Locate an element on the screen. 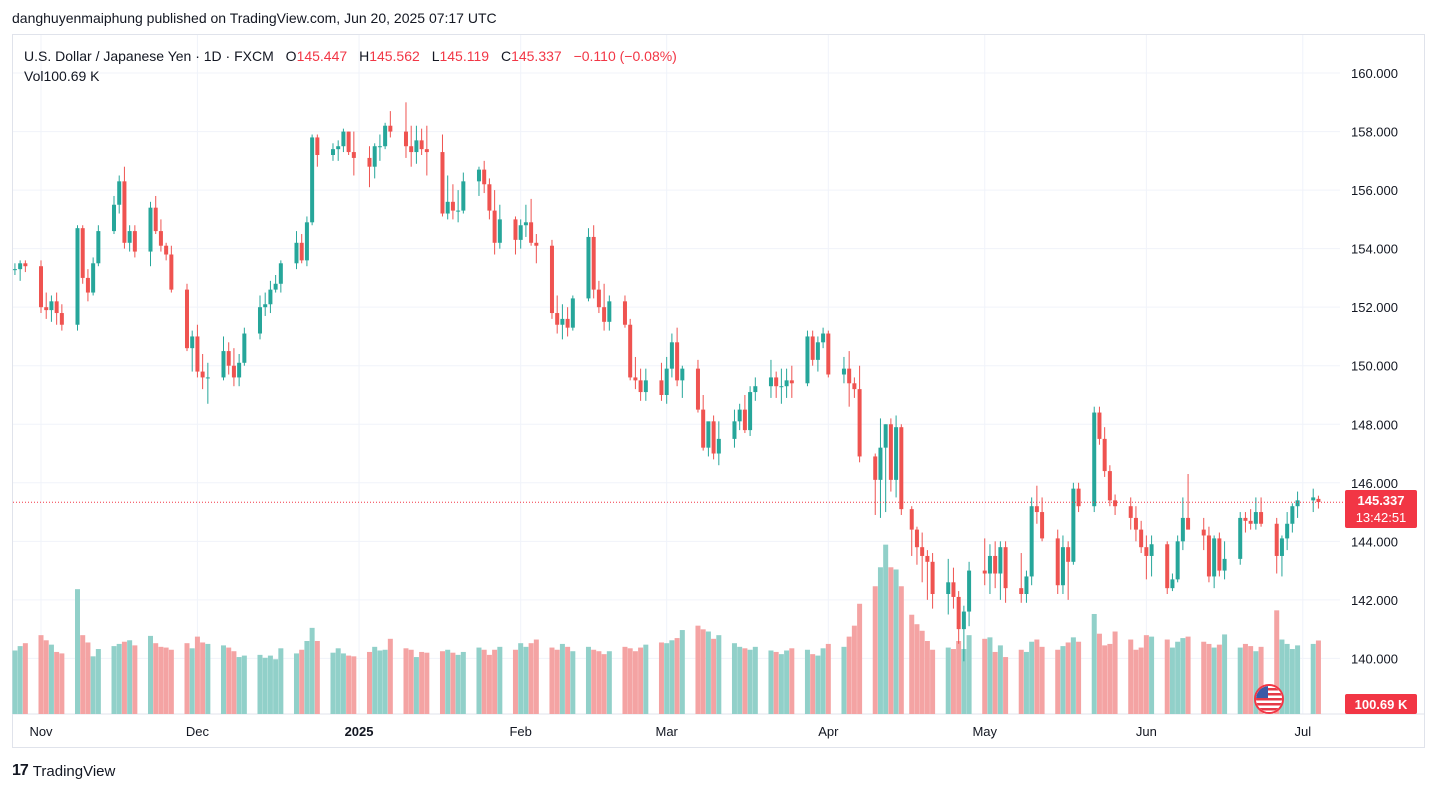 The height and width of the screenshot is (793, 1438). y-tick-label: 142.000 is located at coordinates (1374, 600).